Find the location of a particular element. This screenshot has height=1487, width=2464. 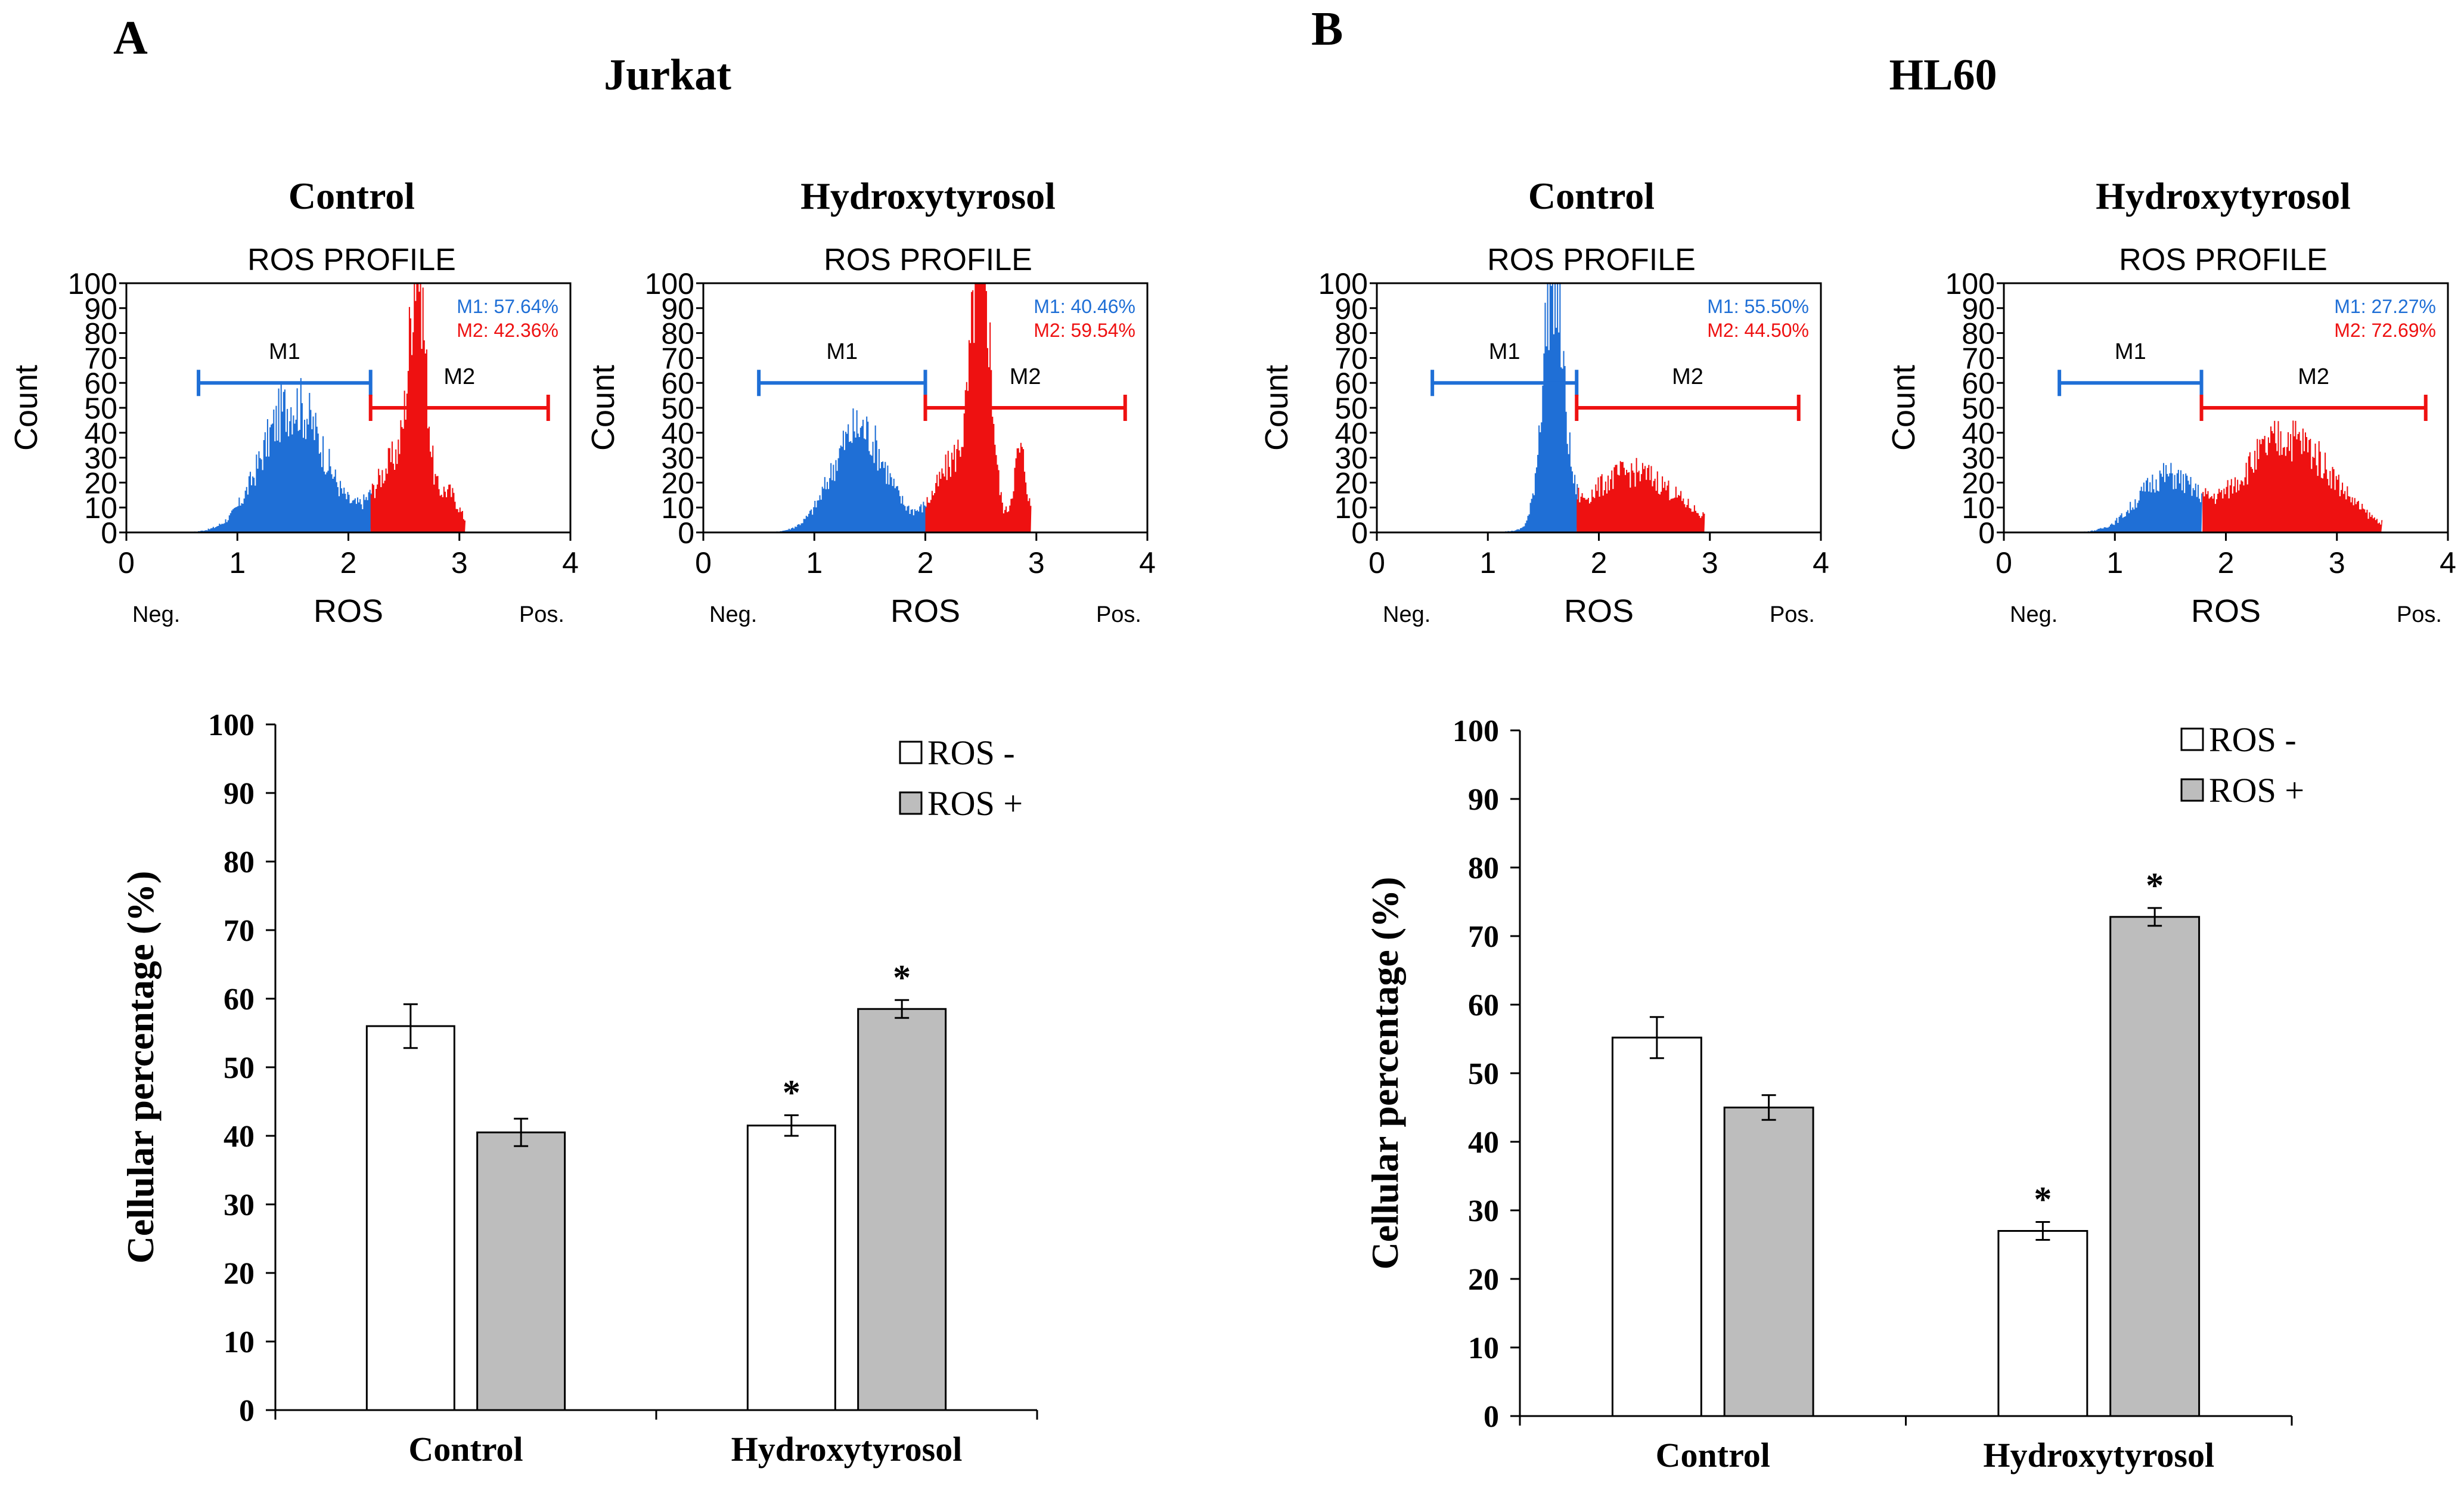

flow-b-control-pos-label: Pos. is located at coordinates (1792, 614).